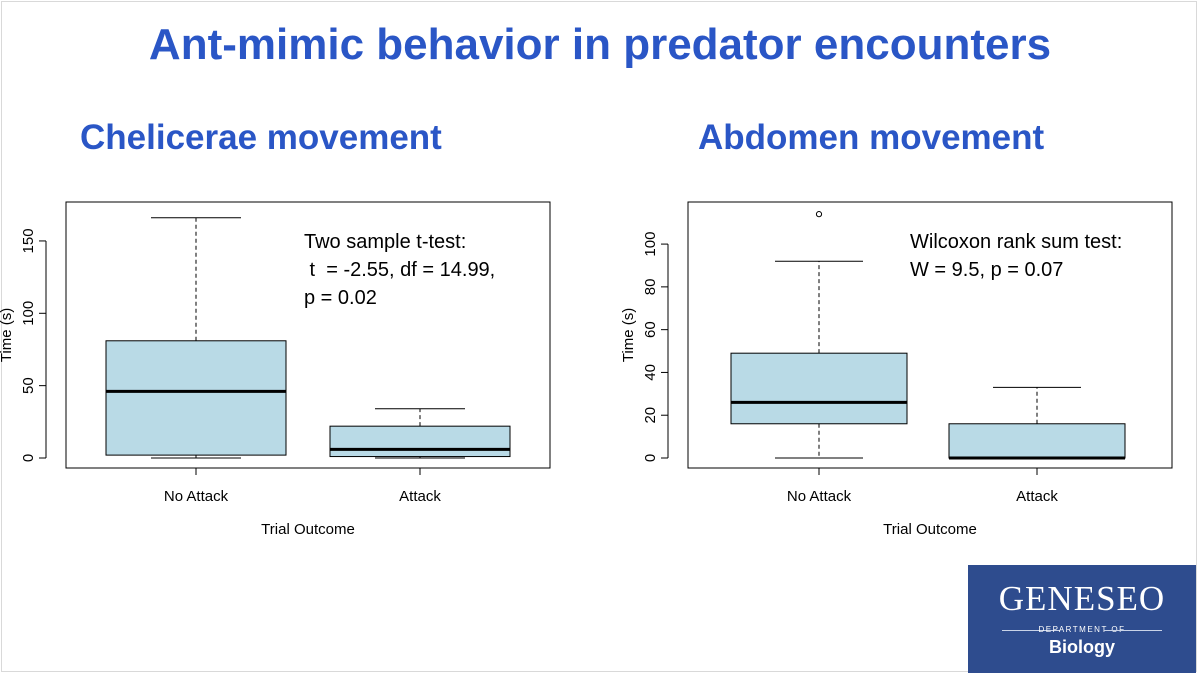  What do you see at coordinates (819, 214) in the screenshot?
I see `outlier-point` at bounding box center [819, 214].